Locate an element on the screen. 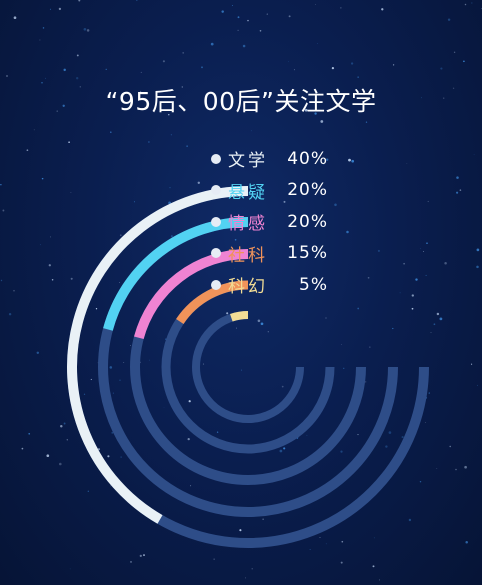  chart-title: “95后、00后”关注文学 is located at coordinates (241, 101).